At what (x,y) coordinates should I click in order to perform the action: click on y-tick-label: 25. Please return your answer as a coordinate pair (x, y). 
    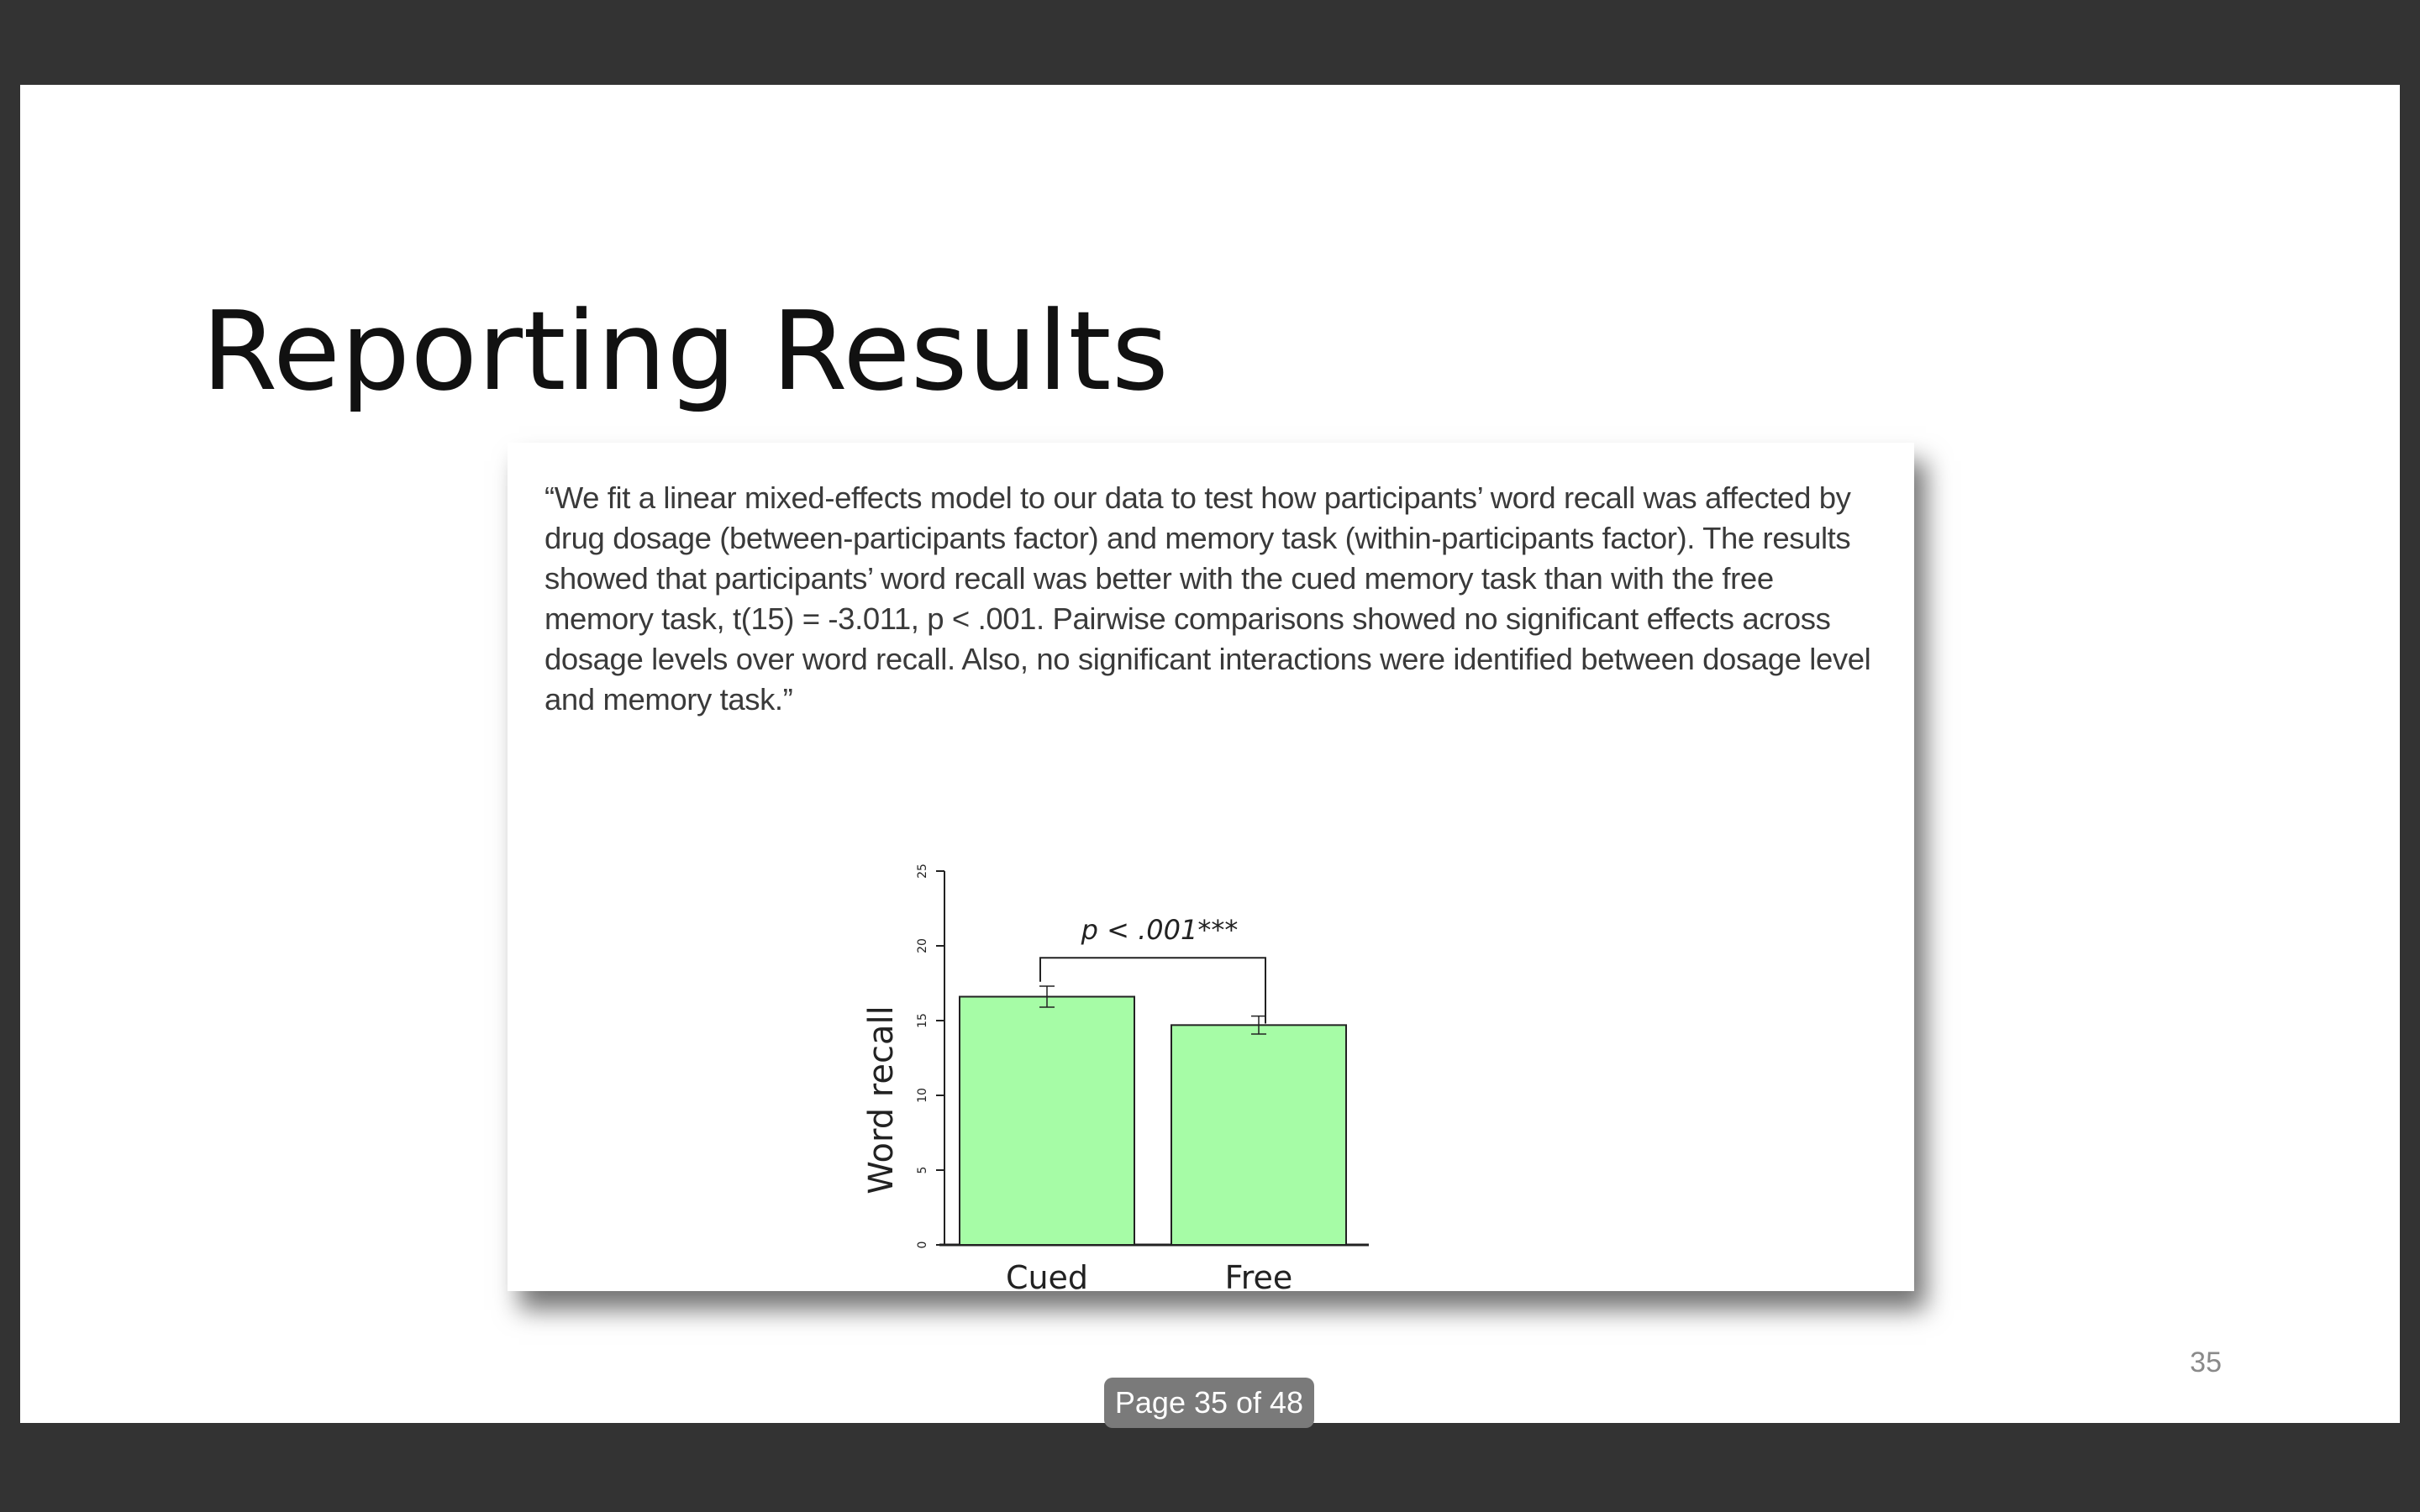
    Looking at the image, I should click on (923, 871).